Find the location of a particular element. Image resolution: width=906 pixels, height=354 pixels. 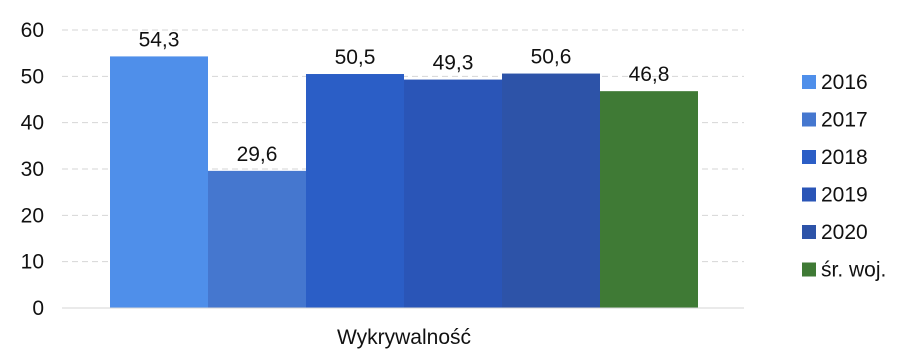

y-tick-label-30: 30 is located at coordinates (32, 169).